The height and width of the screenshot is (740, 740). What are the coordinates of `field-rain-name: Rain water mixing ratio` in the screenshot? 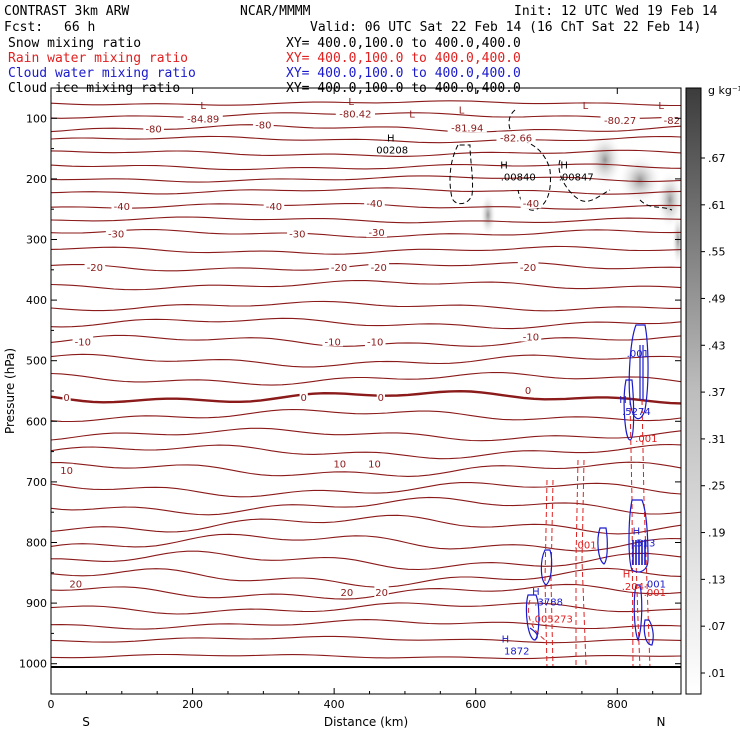 It's located at (98, 58).